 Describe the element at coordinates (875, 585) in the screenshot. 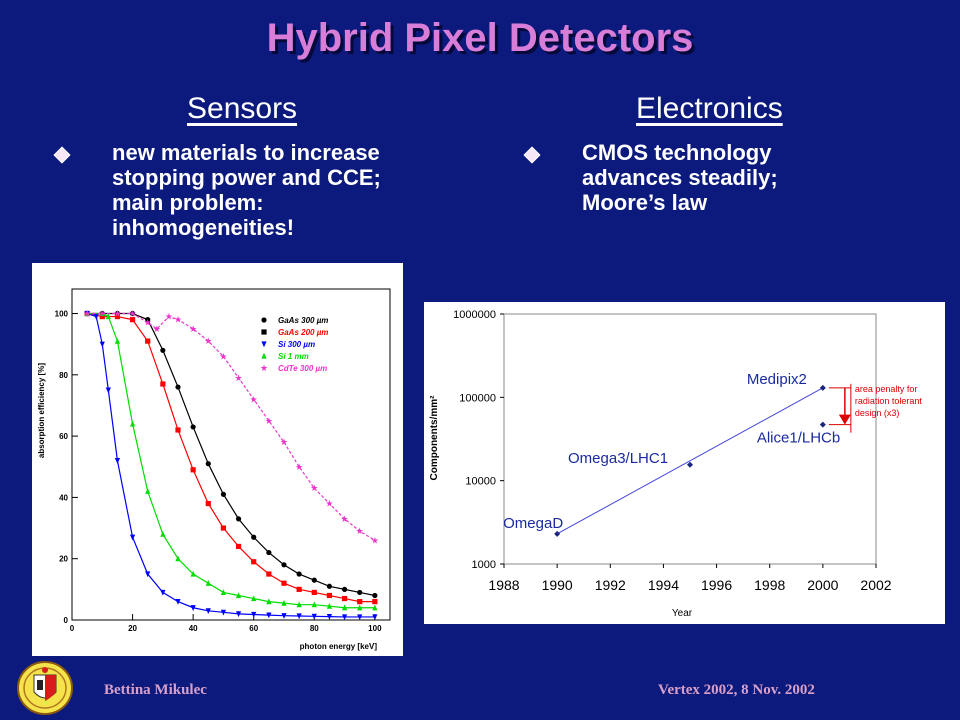

I see `x-tick-label: 2002` at that location.